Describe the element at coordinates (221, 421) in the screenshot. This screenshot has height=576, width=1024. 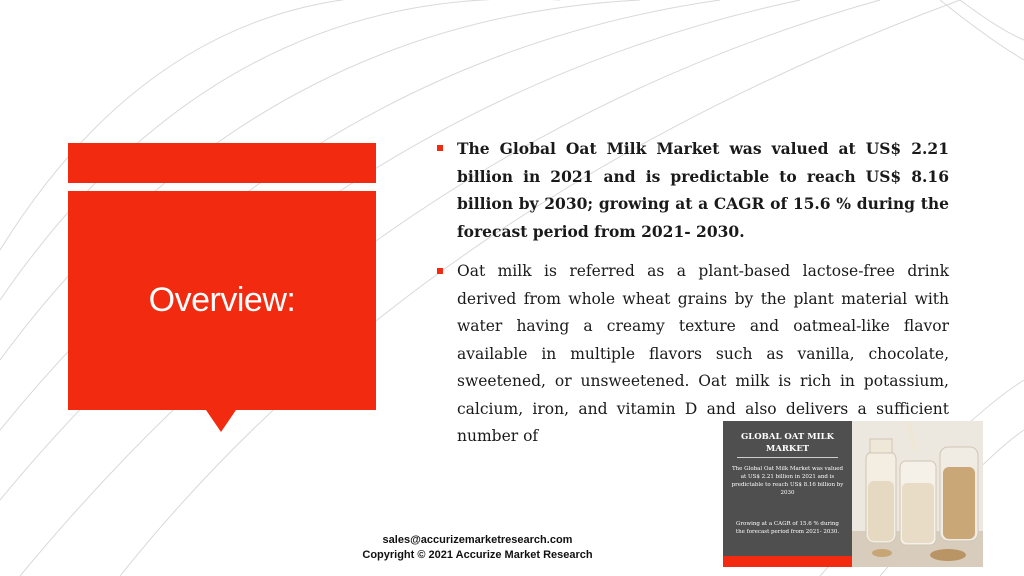
I see `title-panel-pointer` at that location.